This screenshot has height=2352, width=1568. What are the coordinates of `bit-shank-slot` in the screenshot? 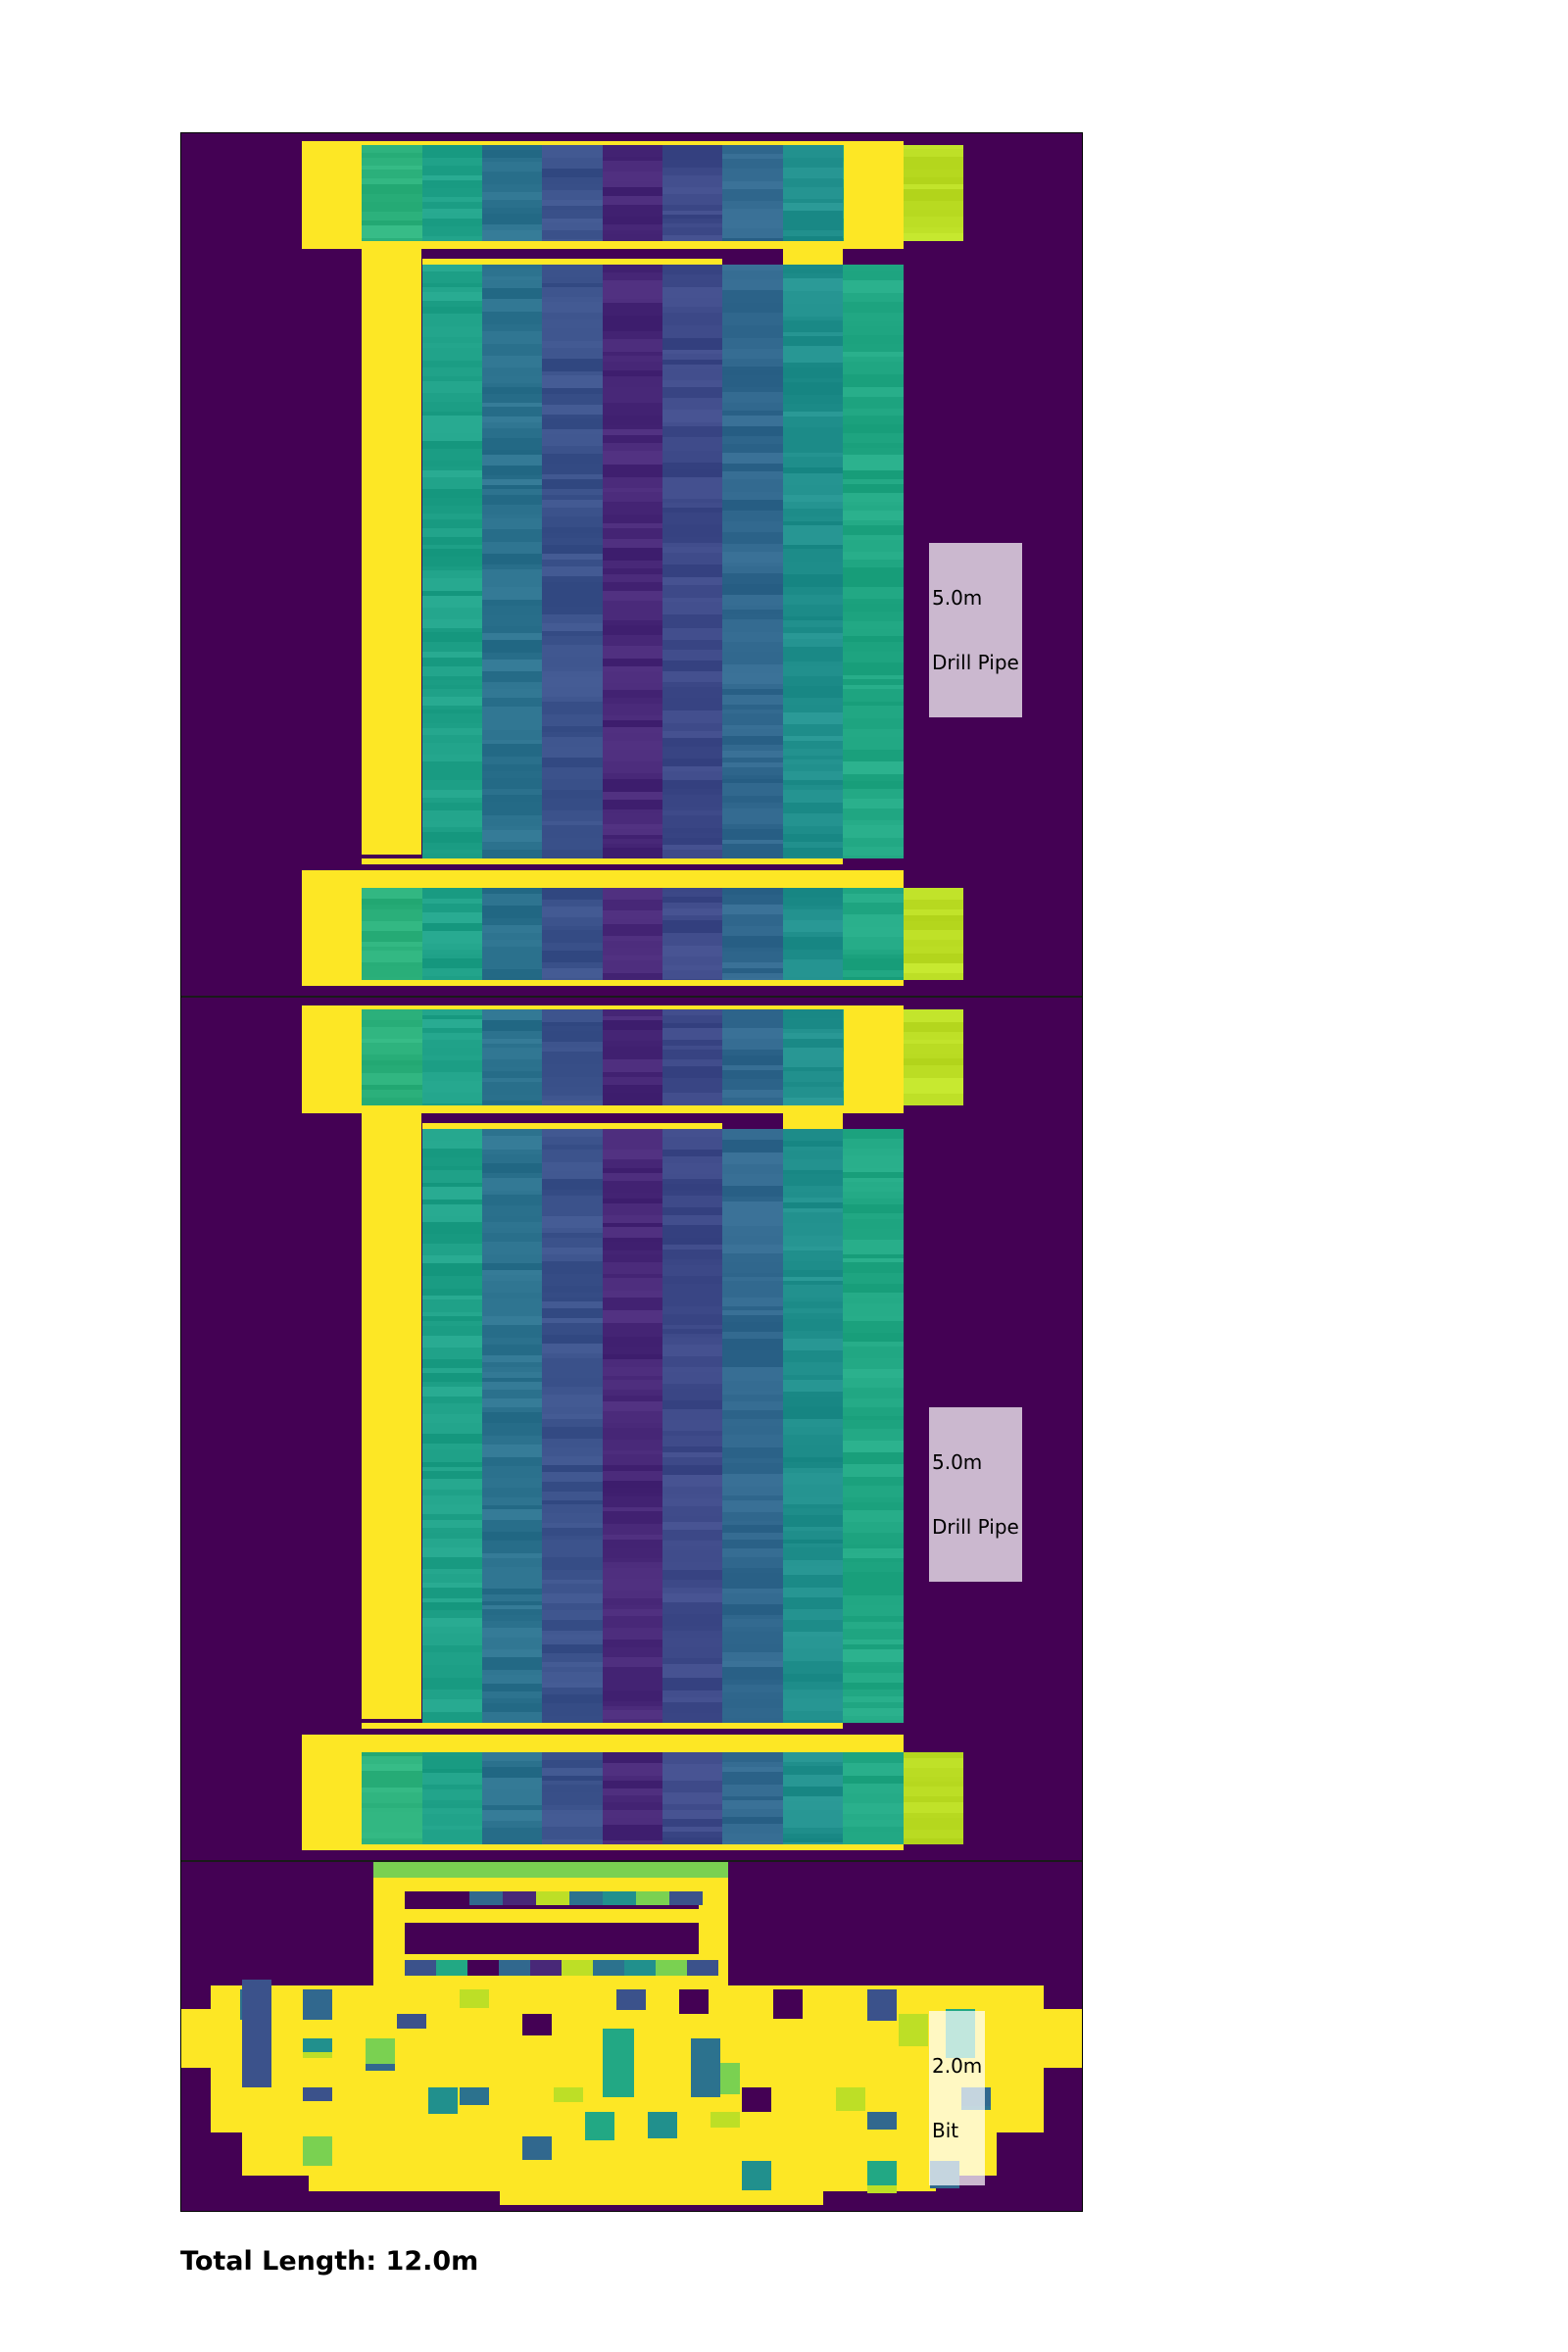 It's located at (552, 1931).